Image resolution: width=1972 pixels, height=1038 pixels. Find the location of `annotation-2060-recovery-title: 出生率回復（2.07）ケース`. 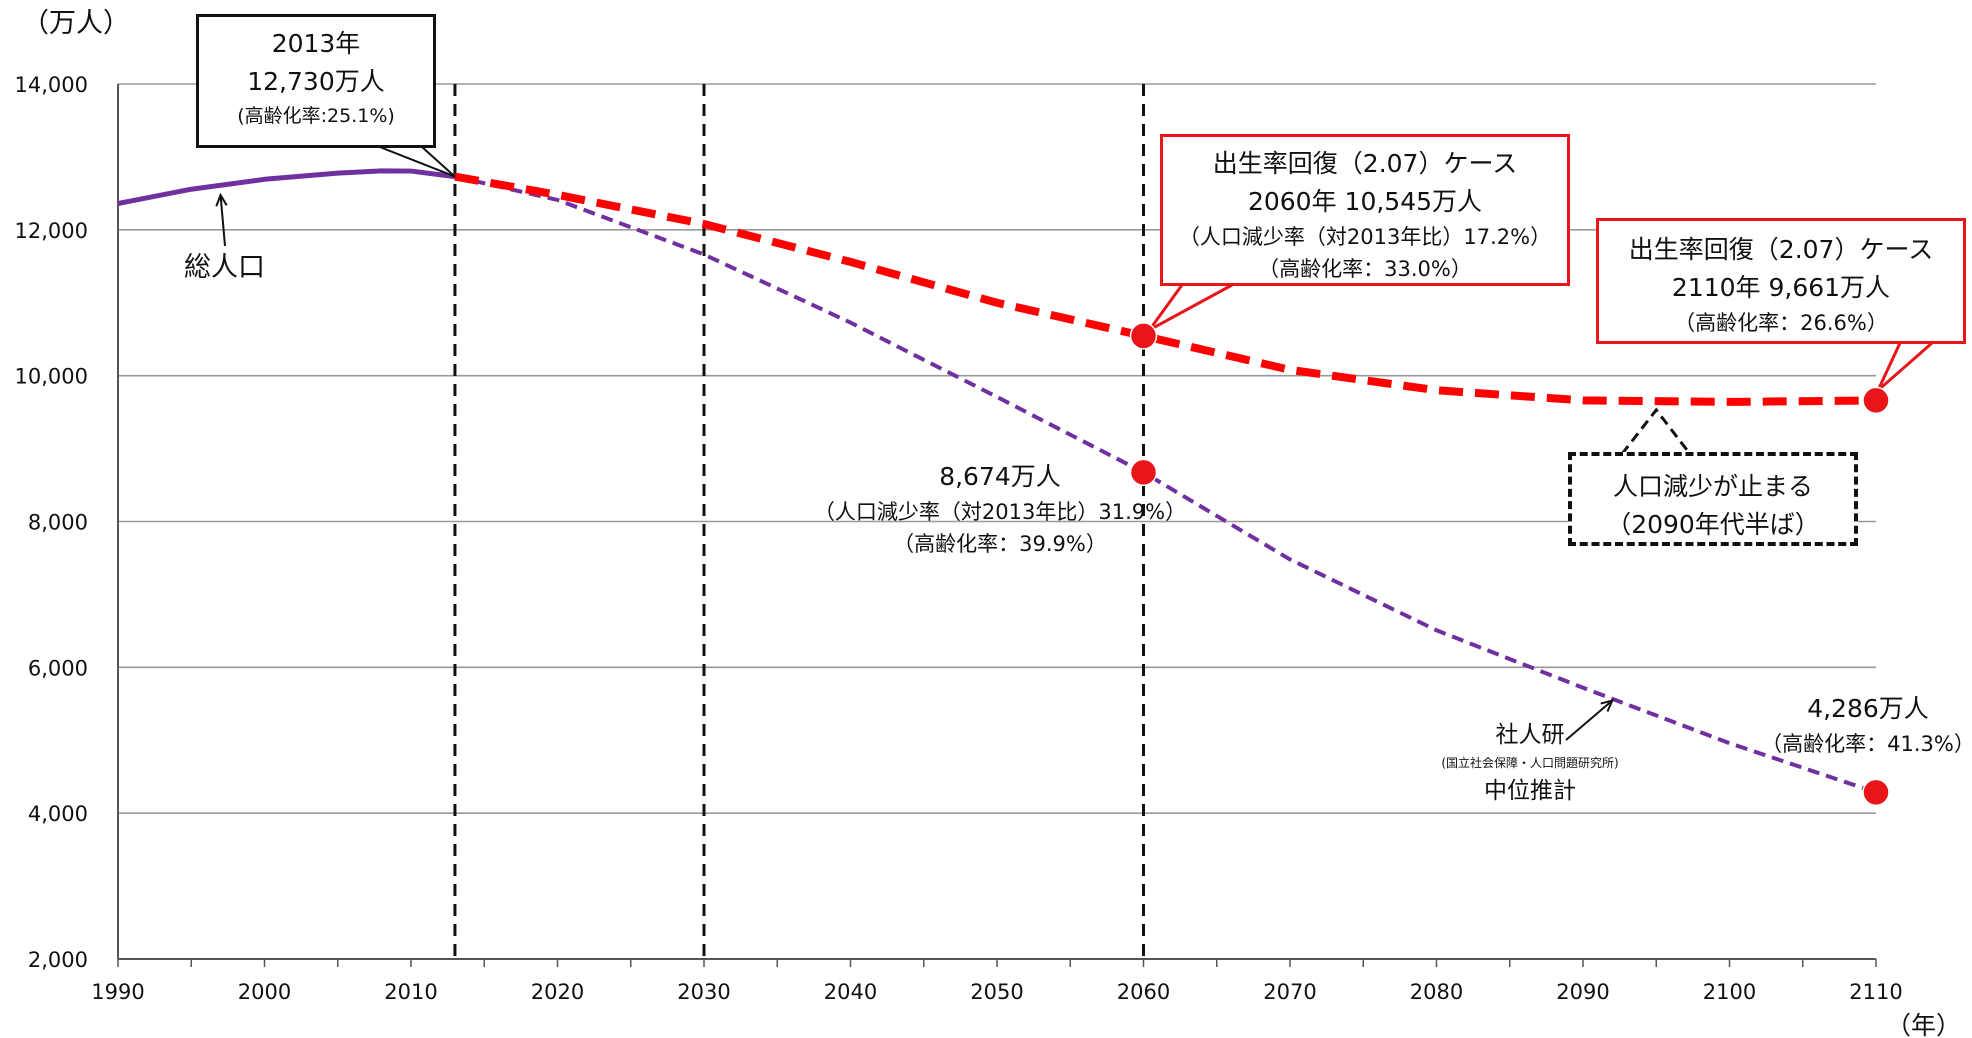

annotation-2060-recovery-title: 出生率回復（2.07）ケース is located at coordinates (1365, 163).